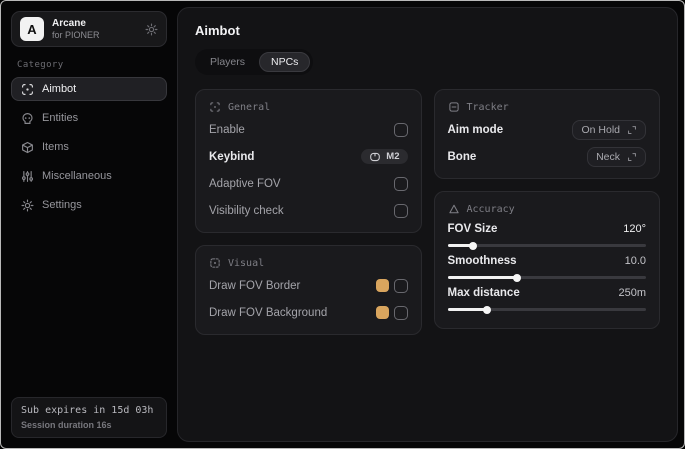 This screenshot has height=449, width=685. I want to click on arcane-logo: A, so click(32, 29).